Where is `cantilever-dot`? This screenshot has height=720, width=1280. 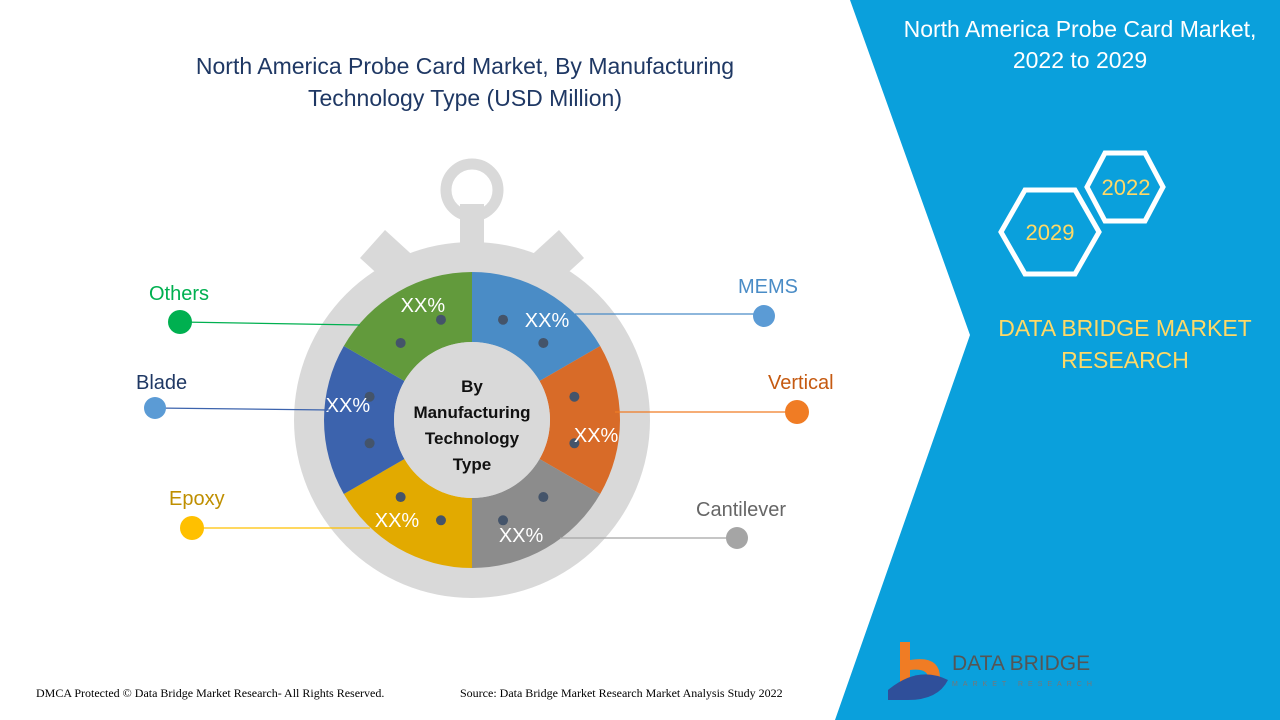 cantilever-dot is located at coordinates (737, 538).